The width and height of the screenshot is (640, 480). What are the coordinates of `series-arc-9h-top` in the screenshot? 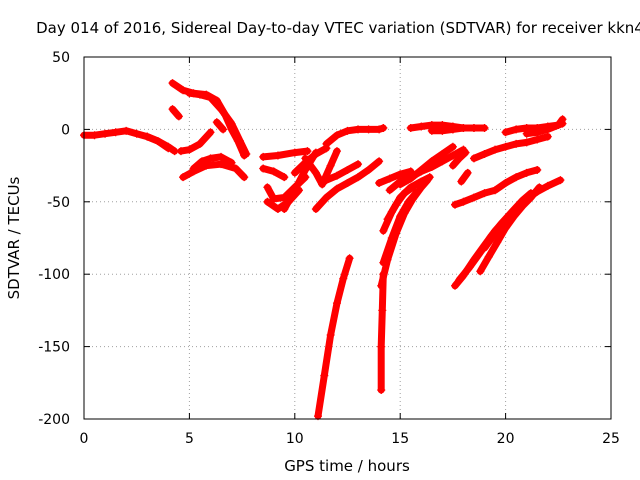 It's located at (285, 154).